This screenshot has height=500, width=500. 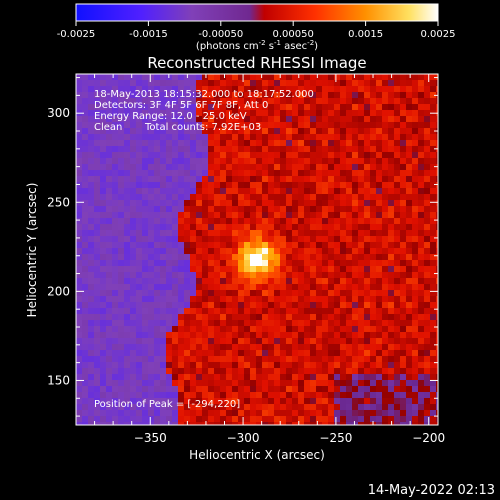 I want to click on colorbar-tick-label: 0.00050, so click(x=293, y=34).